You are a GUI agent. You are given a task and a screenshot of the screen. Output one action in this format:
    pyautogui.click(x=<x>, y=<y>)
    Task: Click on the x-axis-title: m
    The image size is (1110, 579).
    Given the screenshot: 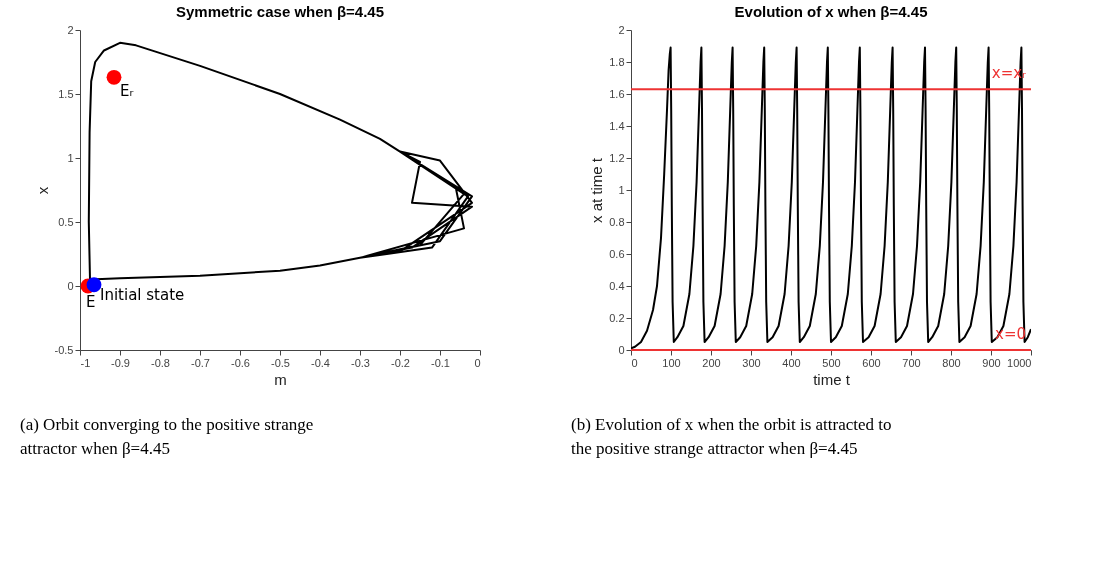 What is the action you would take?
    pyautogui.click(x=280, y=379)
    